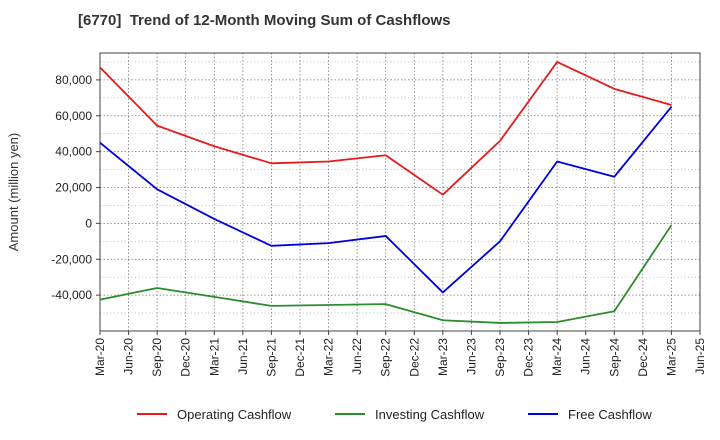  I want to click on x-tick-label: Jun-20, so click(129, 356).